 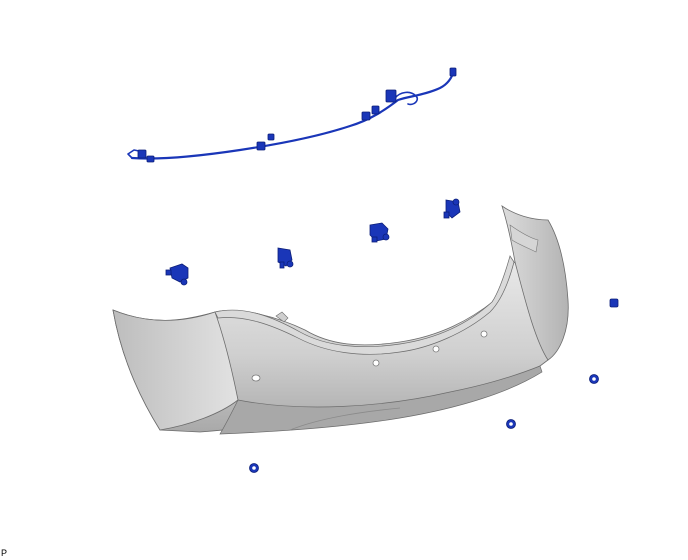 What do you see at coordinates (313, 242) in the screenshot?
I see `ultrasonic-sensor` at bounding box center [313, 242].